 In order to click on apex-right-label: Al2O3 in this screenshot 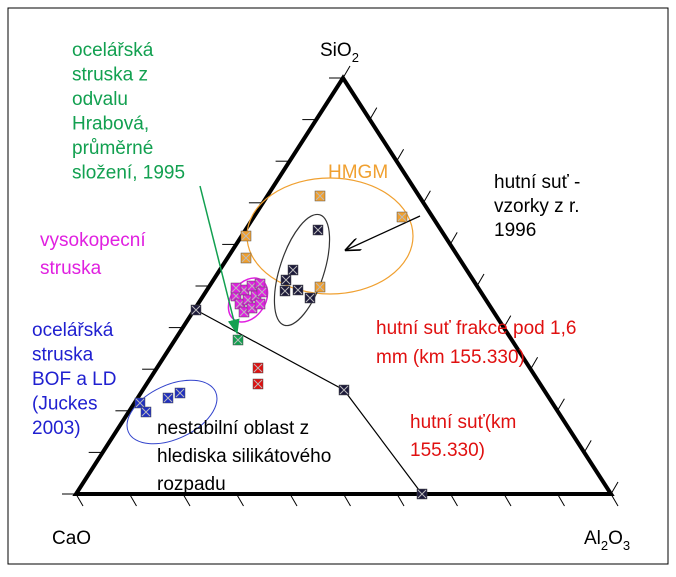, I will do `click(607, 540)`.